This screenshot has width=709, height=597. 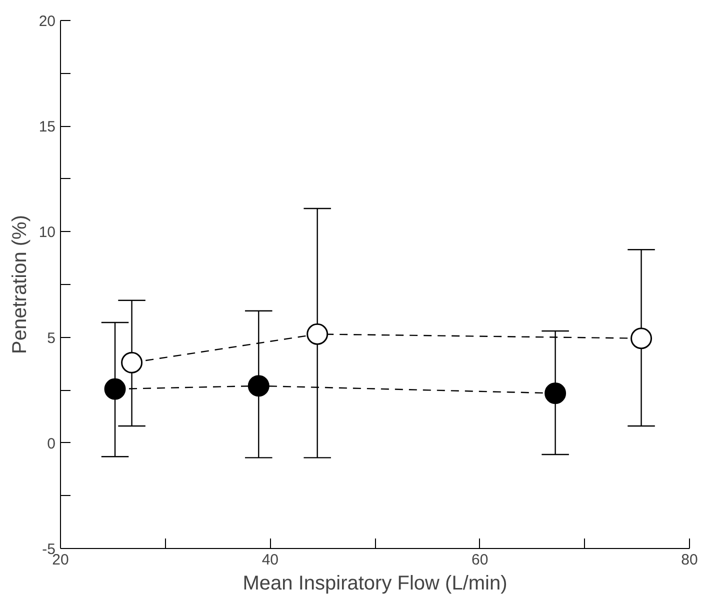 What do you see at coordinates (47, 21) in the screenshot?
I see `y-tick-label: 20` at bounding box center [47, 21].